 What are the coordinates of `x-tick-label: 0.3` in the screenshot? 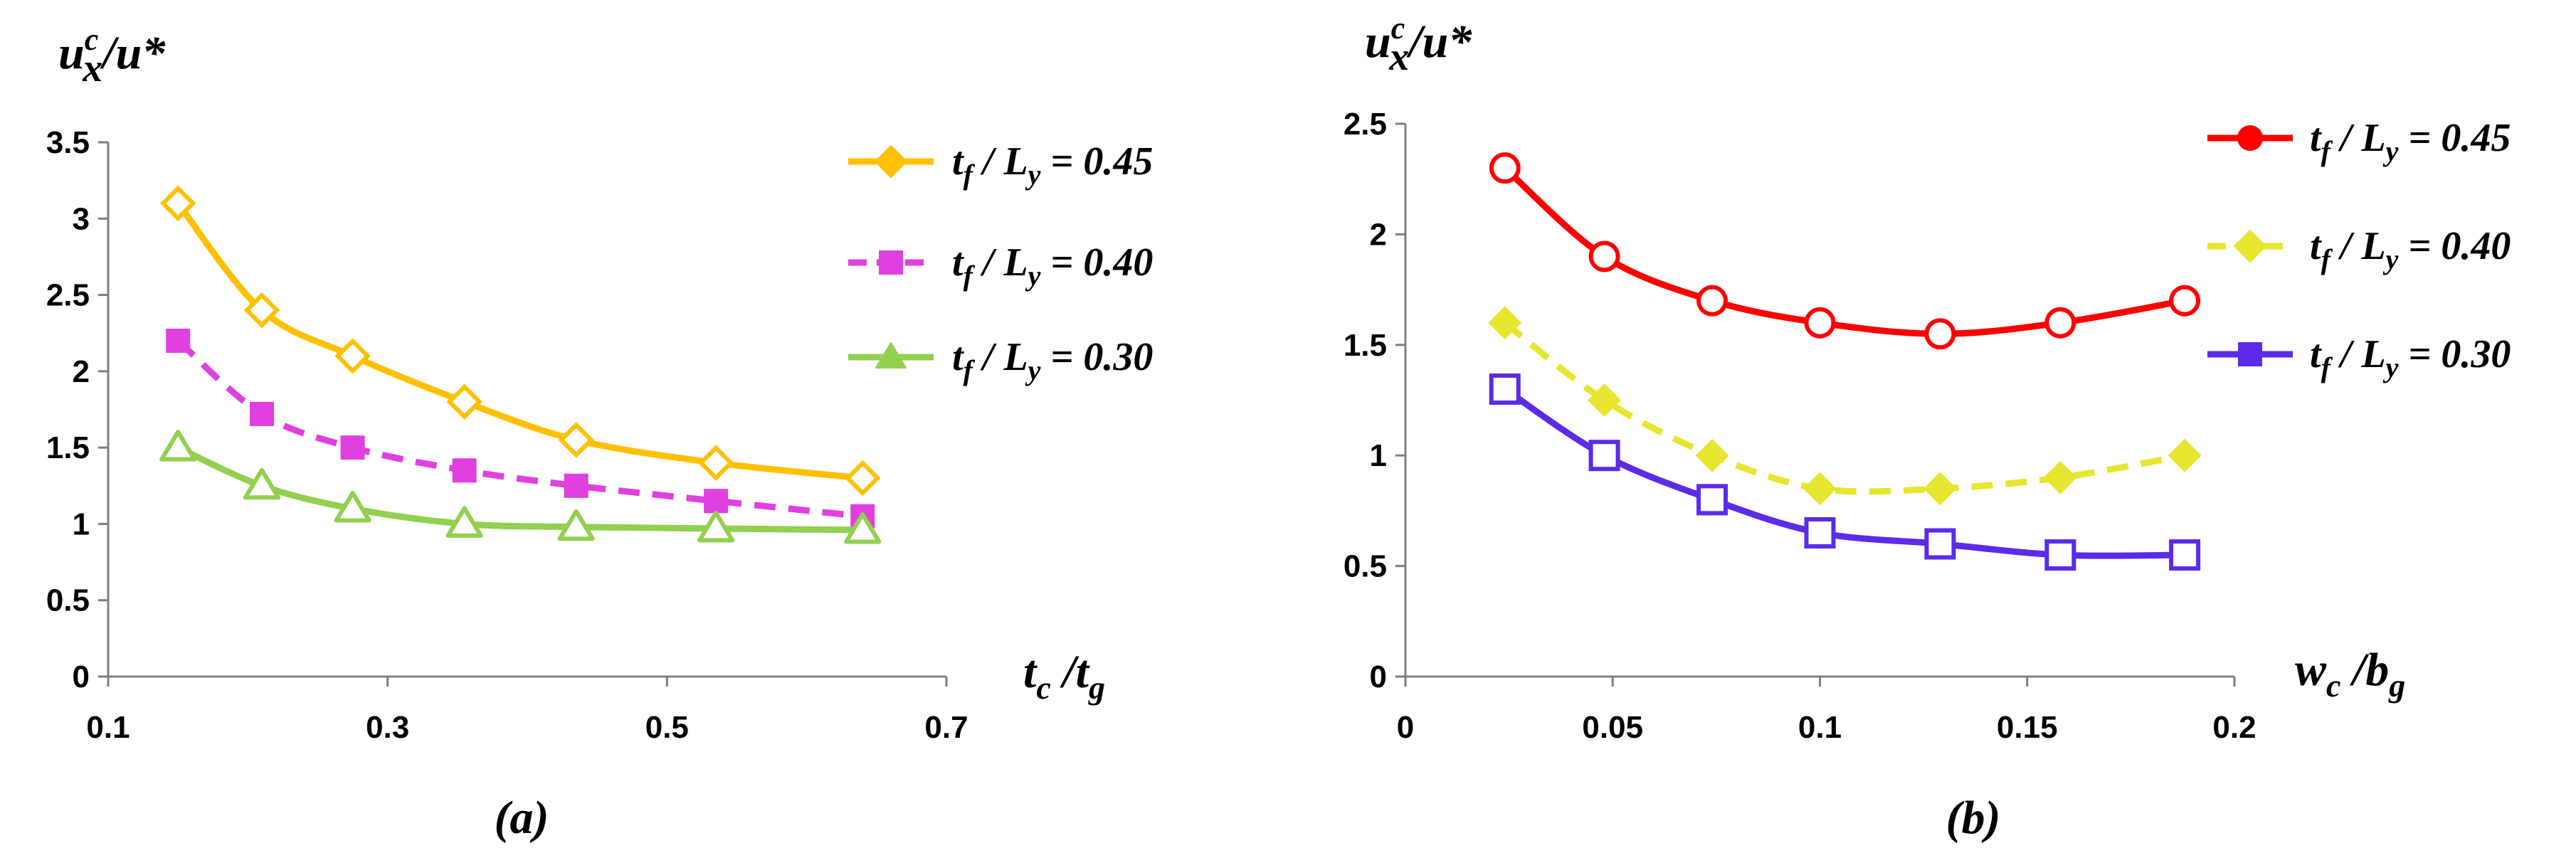 It's located at (388, 728).